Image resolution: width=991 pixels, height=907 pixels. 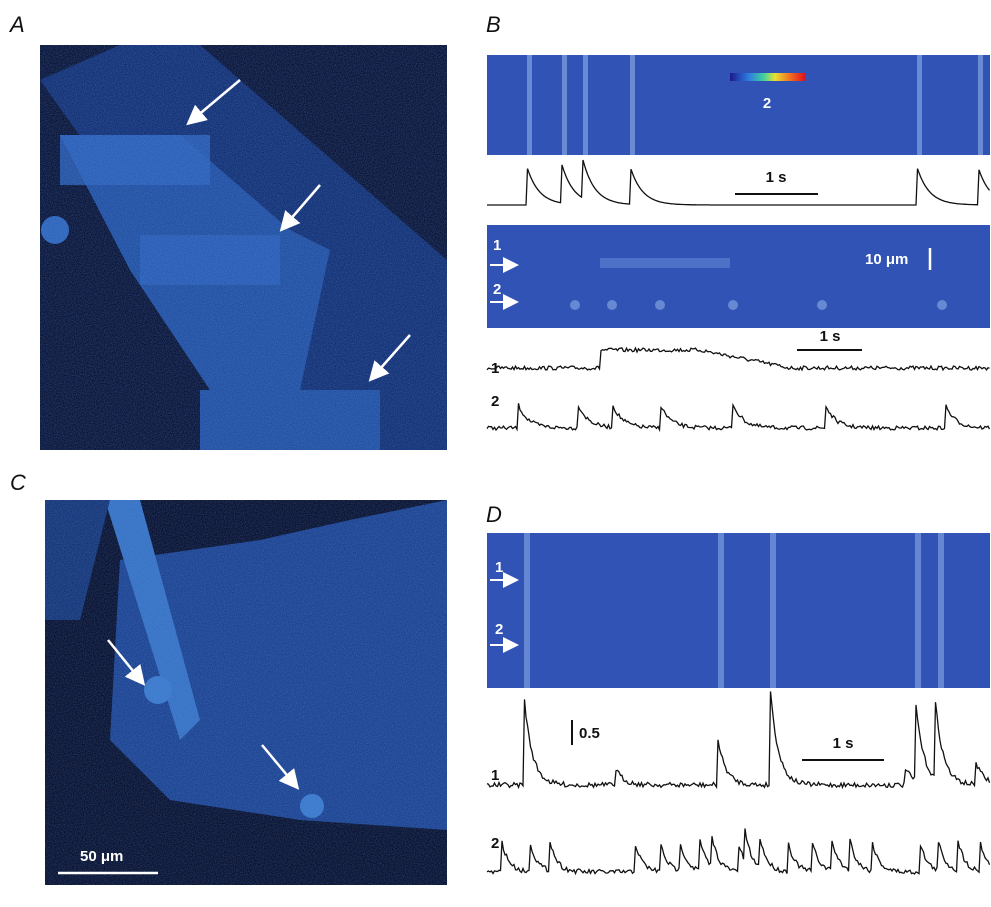 I want to click on amplitude-scale-label: 0.5, so click(x=589, y=733).